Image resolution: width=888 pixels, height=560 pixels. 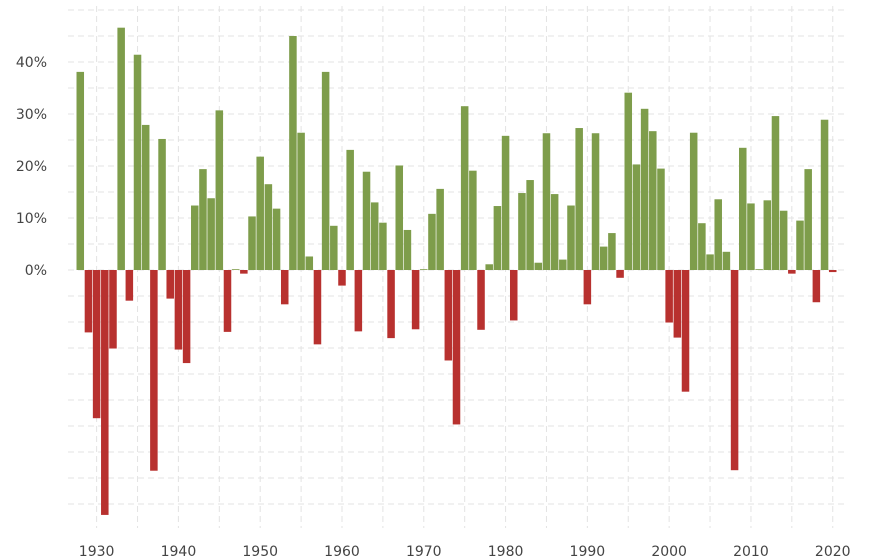 What do you see at coordinates (284, 287) in the screenshot?
I see `bar-1953` at bounding box center [284, 287].